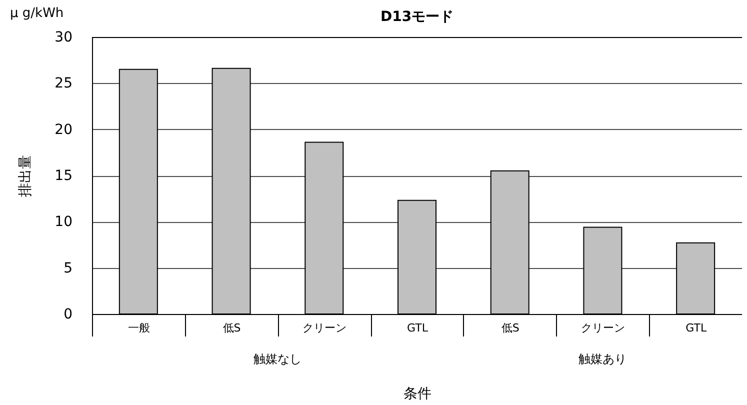 Image resolution: width=747 pixels, height=405 pixels. What do you see at coordinates (63, 84) in the screenshot?
I see `y-tick-label: 25` at bounding box center [63, 84].